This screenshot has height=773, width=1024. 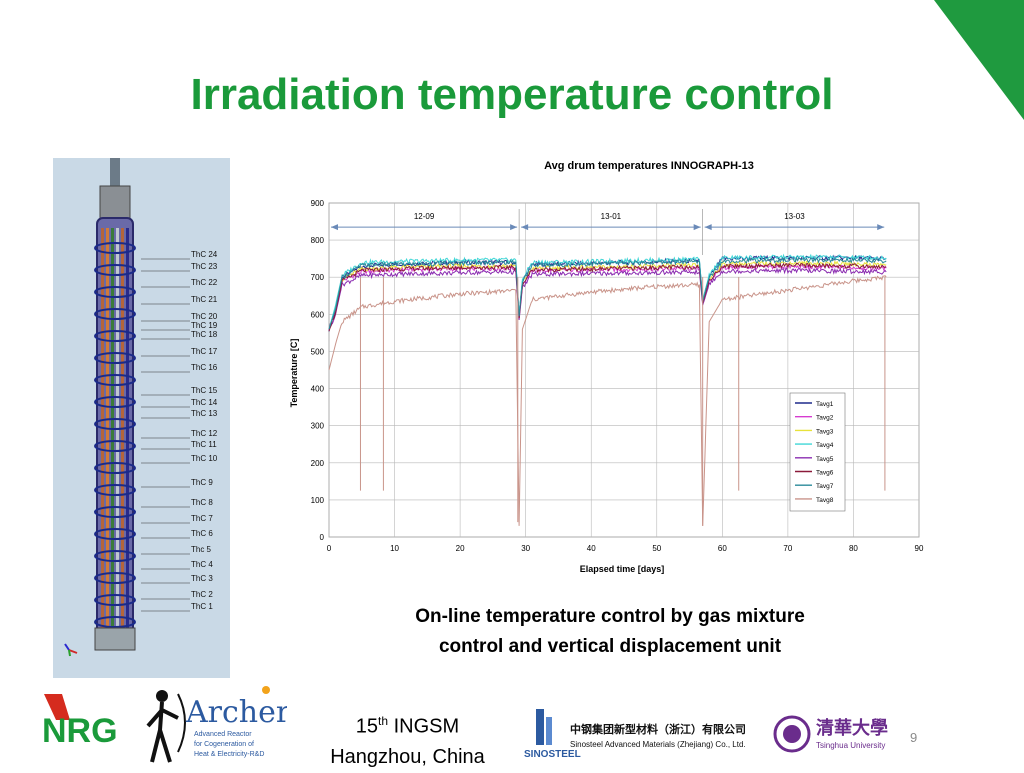 What do you see at coordinates (229, 754) in the screenshot?
I see `svg-text: Heat & Electricity-R&D` at bounding box center [229, 754].